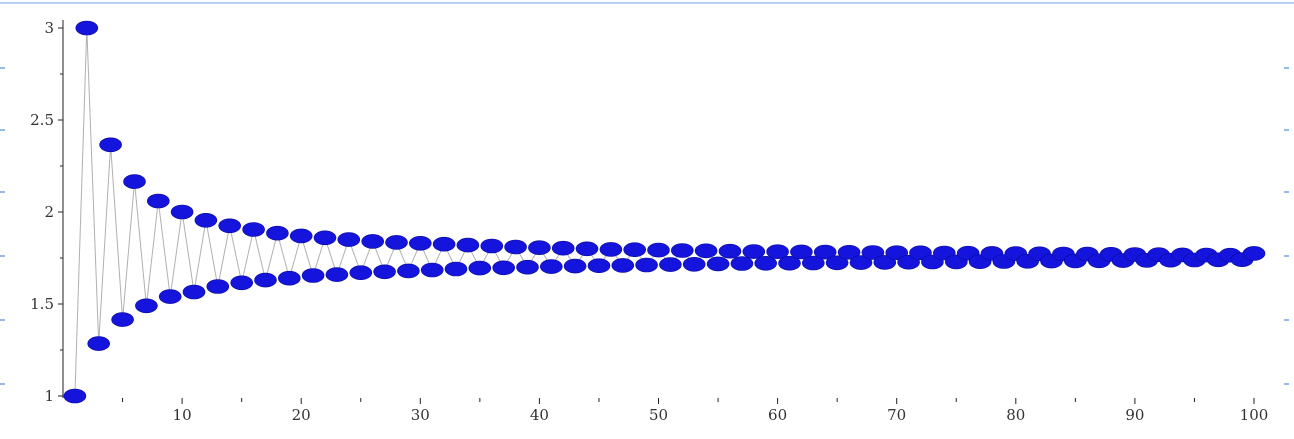 This screenshot has height=439, width=1294. What do you see at coordinates (1015, 415) in the screenshot?
I see `x-tick-label: 80` at bounding box center [1015, 415].